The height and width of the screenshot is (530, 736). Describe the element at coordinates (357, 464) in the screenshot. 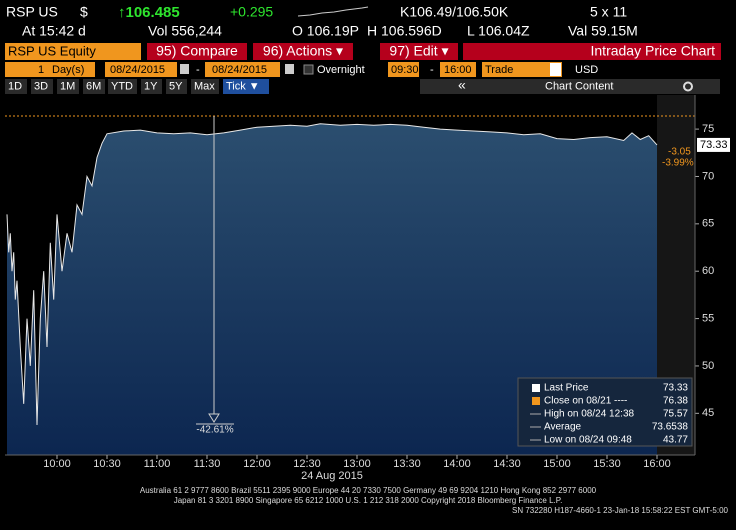

I see `x-tick-label: 13:00` at that location.